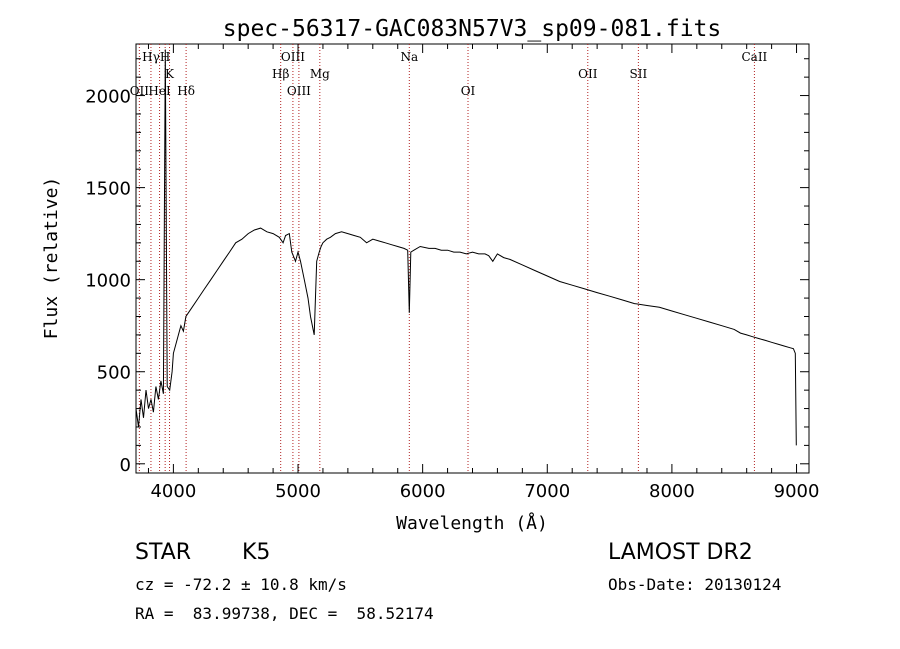 The height and width of the screenshot is (649, 900). Describe the element at coordinates (409, 57) in the screenshot. I see `line-label: Na` at that location.